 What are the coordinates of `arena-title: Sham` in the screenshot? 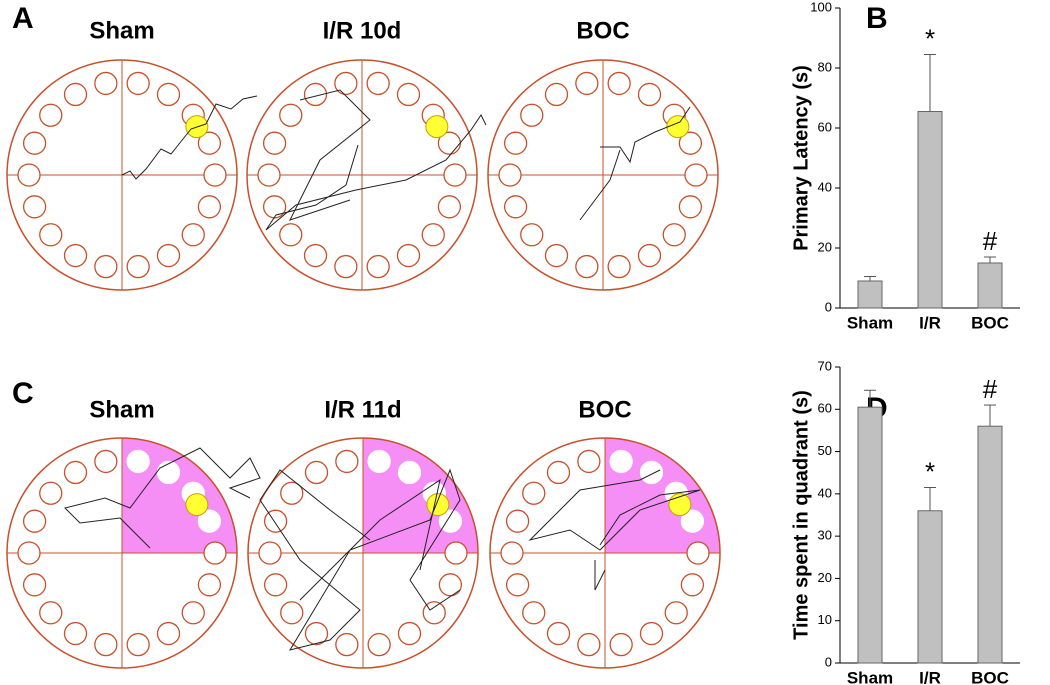 It's located at (121, 30).